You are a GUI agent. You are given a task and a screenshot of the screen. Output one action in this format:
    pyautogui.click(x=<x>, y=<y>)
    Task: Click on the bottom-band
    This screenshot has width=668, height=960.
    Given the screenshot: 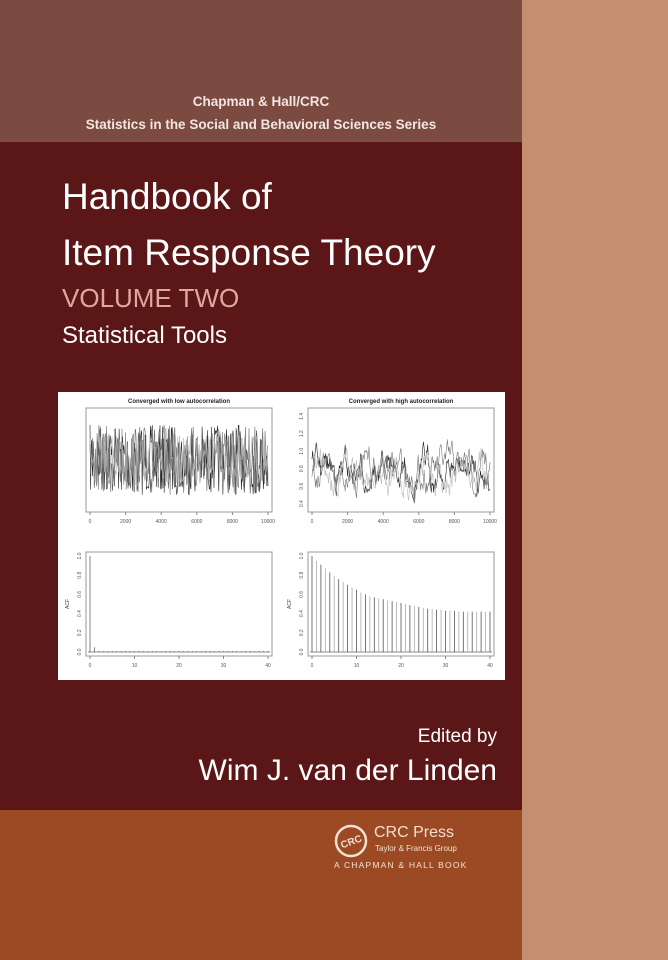 What is the action you would take?
    pyautogui.click(x=261, y=885)
    